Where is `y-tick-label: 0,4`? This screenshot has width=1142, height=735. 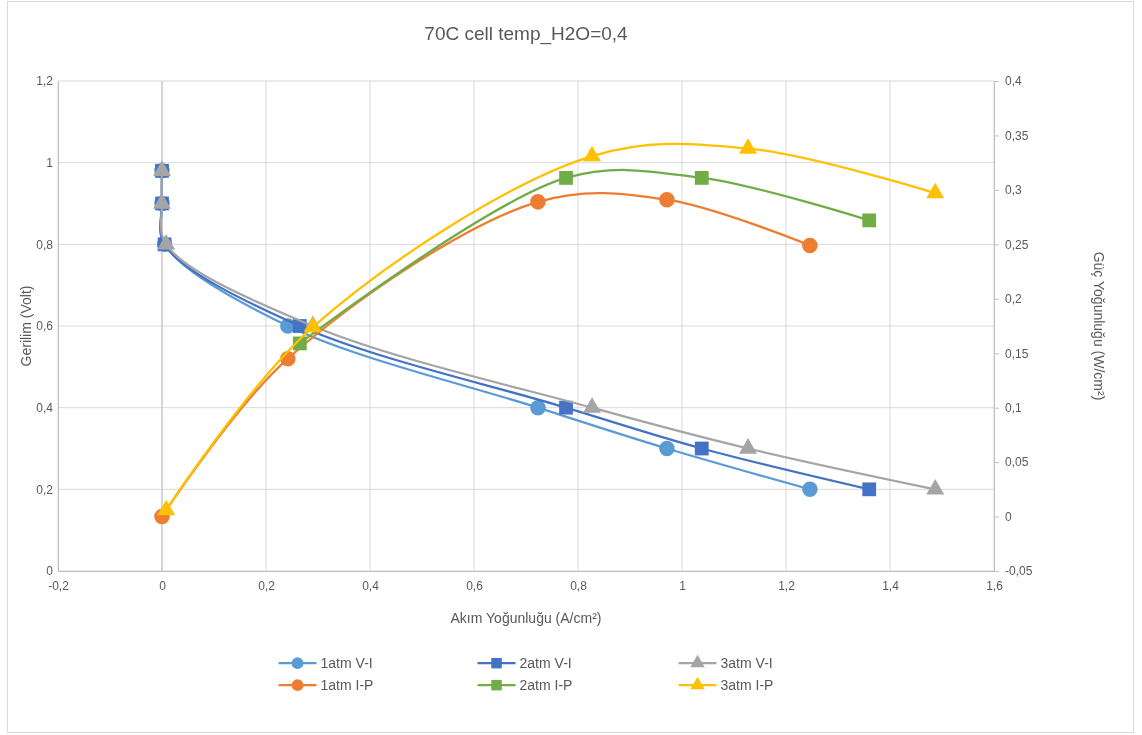 y-tick-label: 0,4 is located at coordinates (45, 408).